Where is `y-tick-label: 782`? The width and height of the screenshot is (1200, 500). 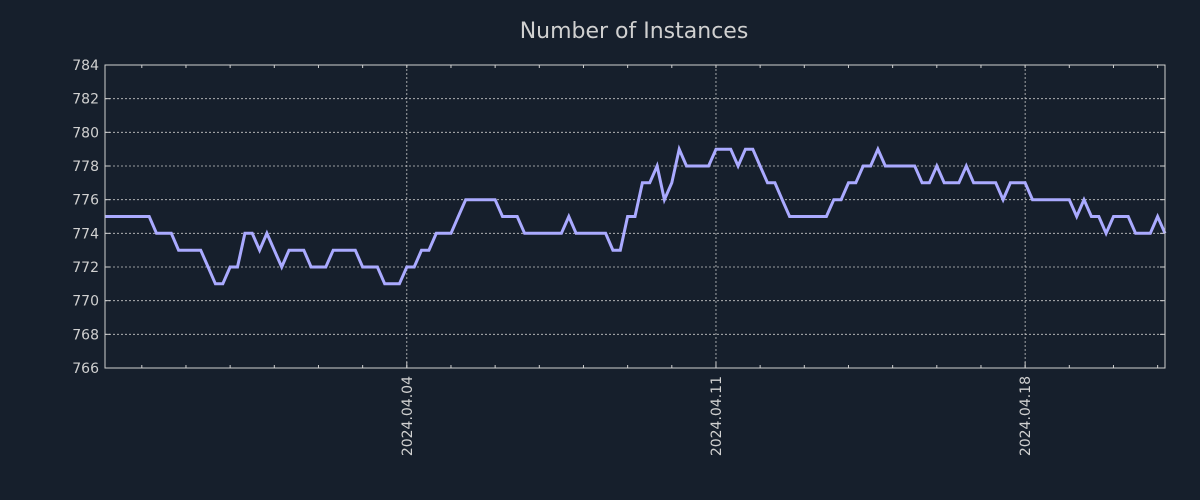 y-tick-label: 782 is located at coordinates (85, 100).